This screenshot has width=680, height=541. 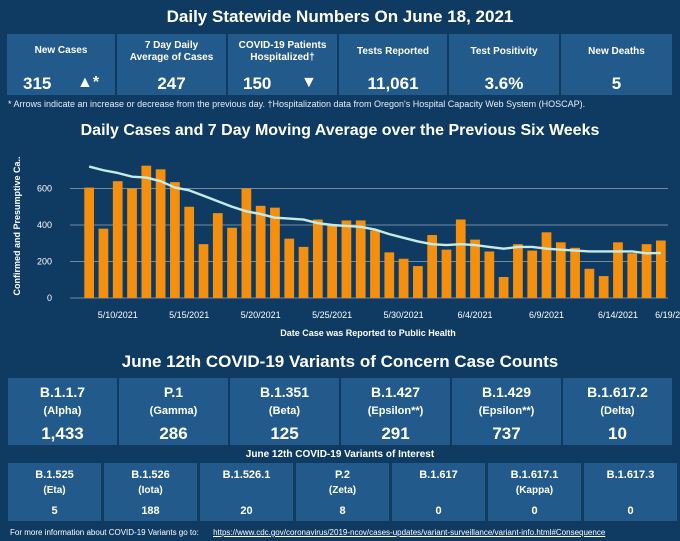 What do you see at coordinates (616, 83) in the screenshot?
I see `new-deaths-value: 5` at bounding box center [616, 83].